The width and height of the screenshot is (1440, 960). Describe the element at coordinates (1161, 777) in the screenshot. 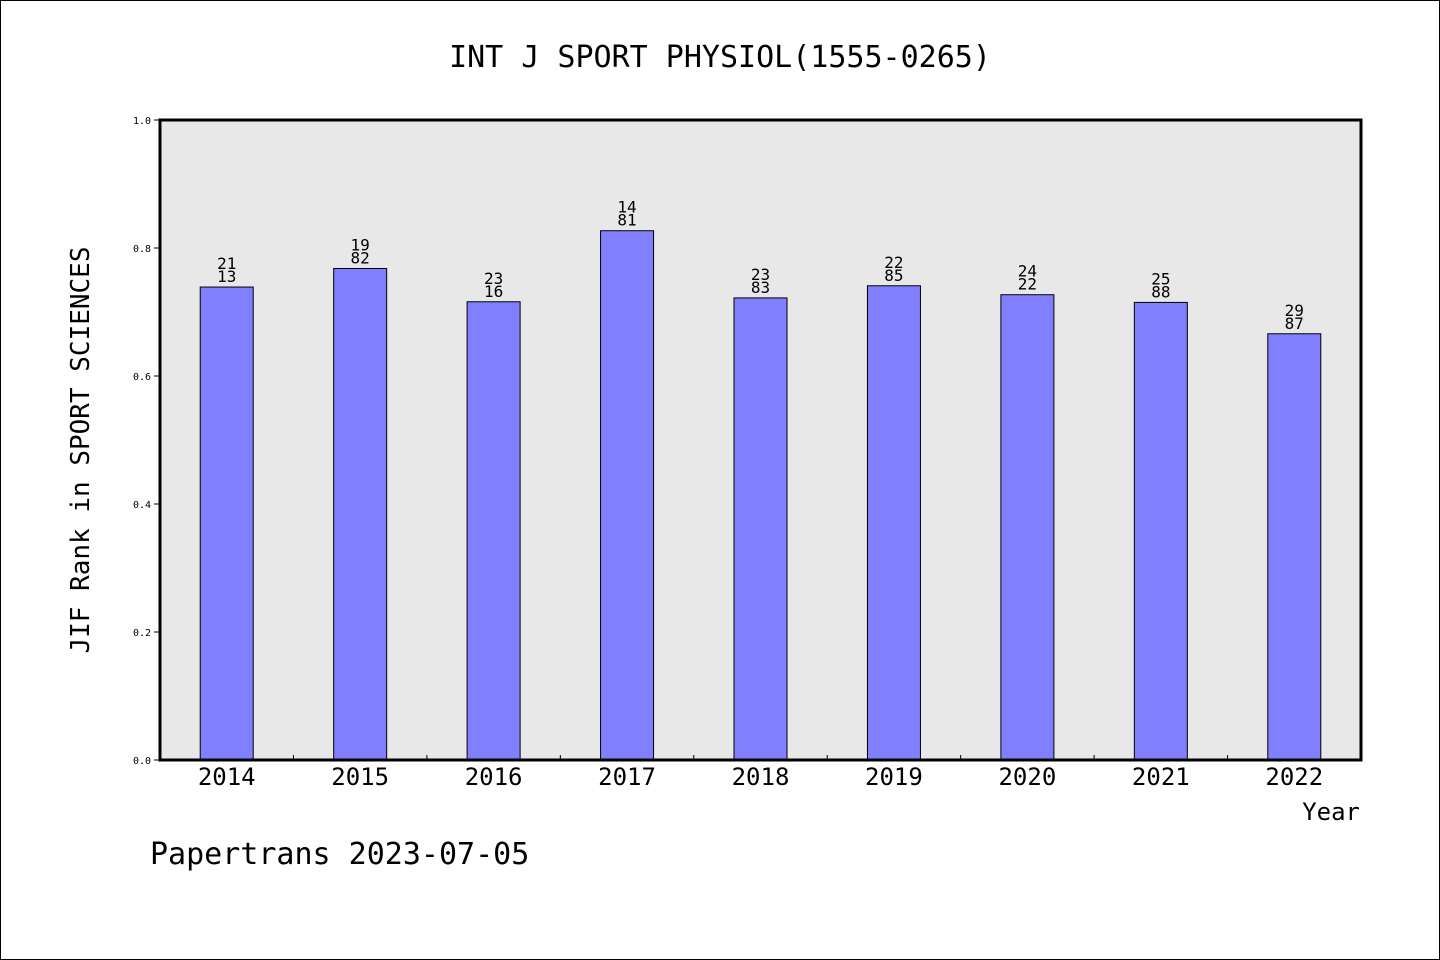

I see `x-tick-label: 2021` at that location.